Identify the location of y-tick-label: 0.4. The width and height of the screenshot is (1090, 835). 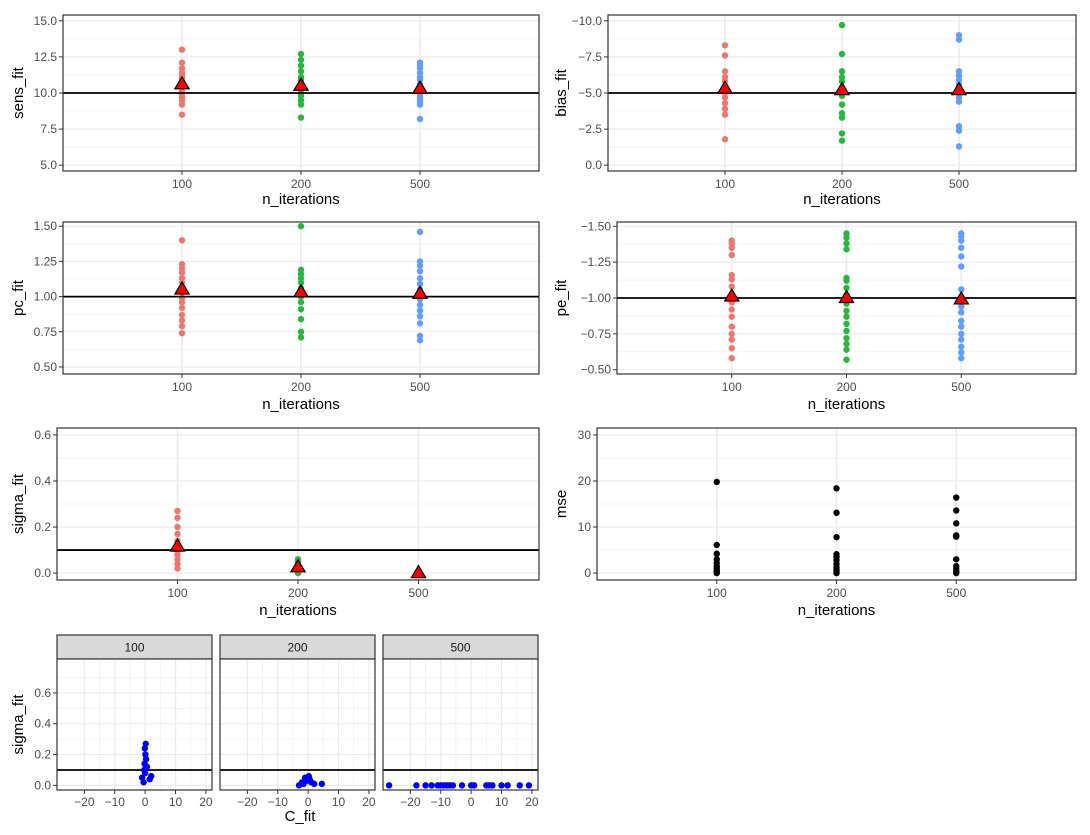
(42, 481).